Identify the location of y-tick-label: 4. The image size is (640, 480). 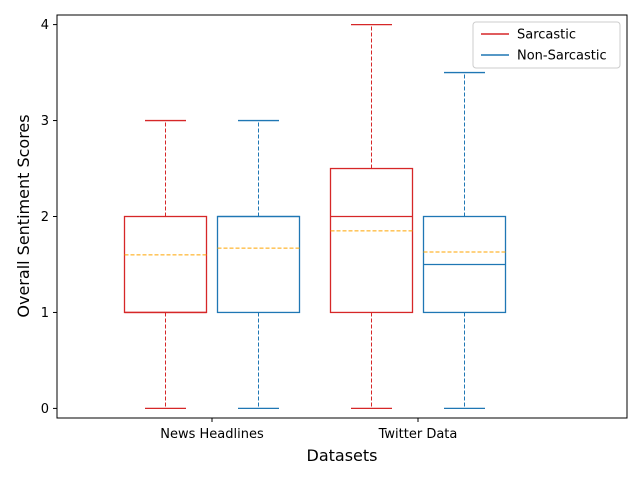
(45, 25).